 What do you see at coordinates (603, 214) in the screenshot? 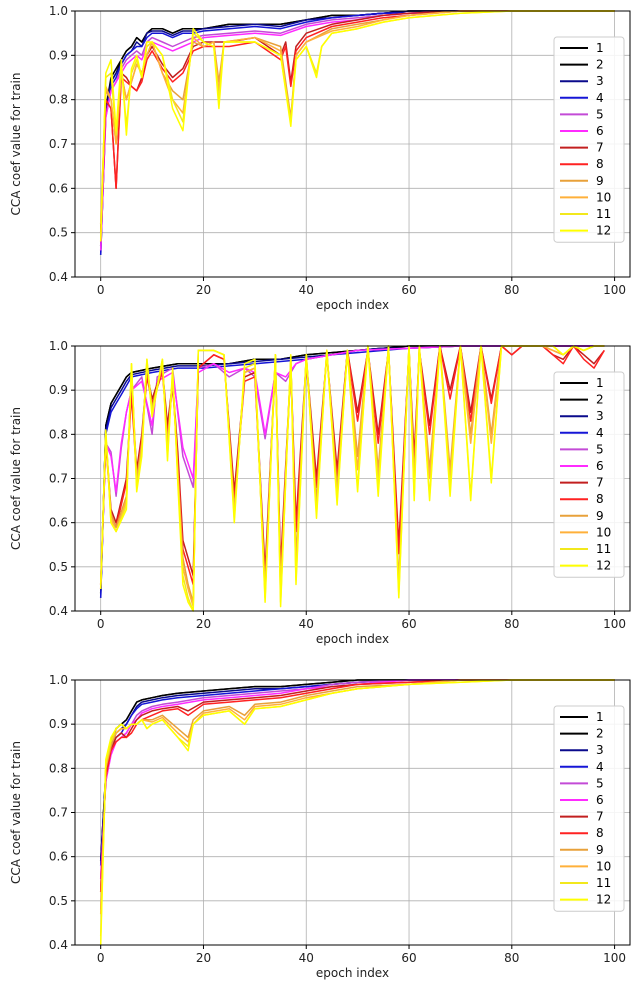
I see `legend-label-11: 11` at bounding box center [603, 214].